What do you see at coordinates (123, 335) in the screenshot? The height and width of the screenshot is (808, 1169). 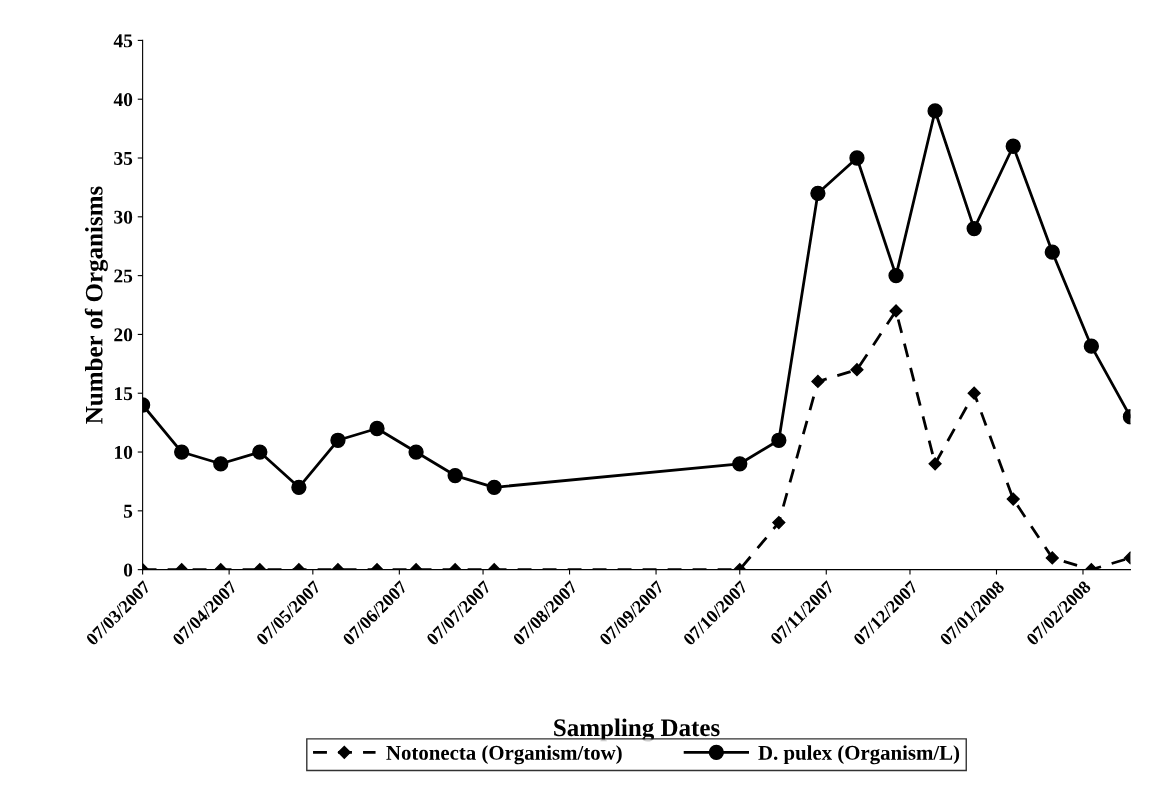 I see `y-tick-label: 20` at bounding box center [123, 335].